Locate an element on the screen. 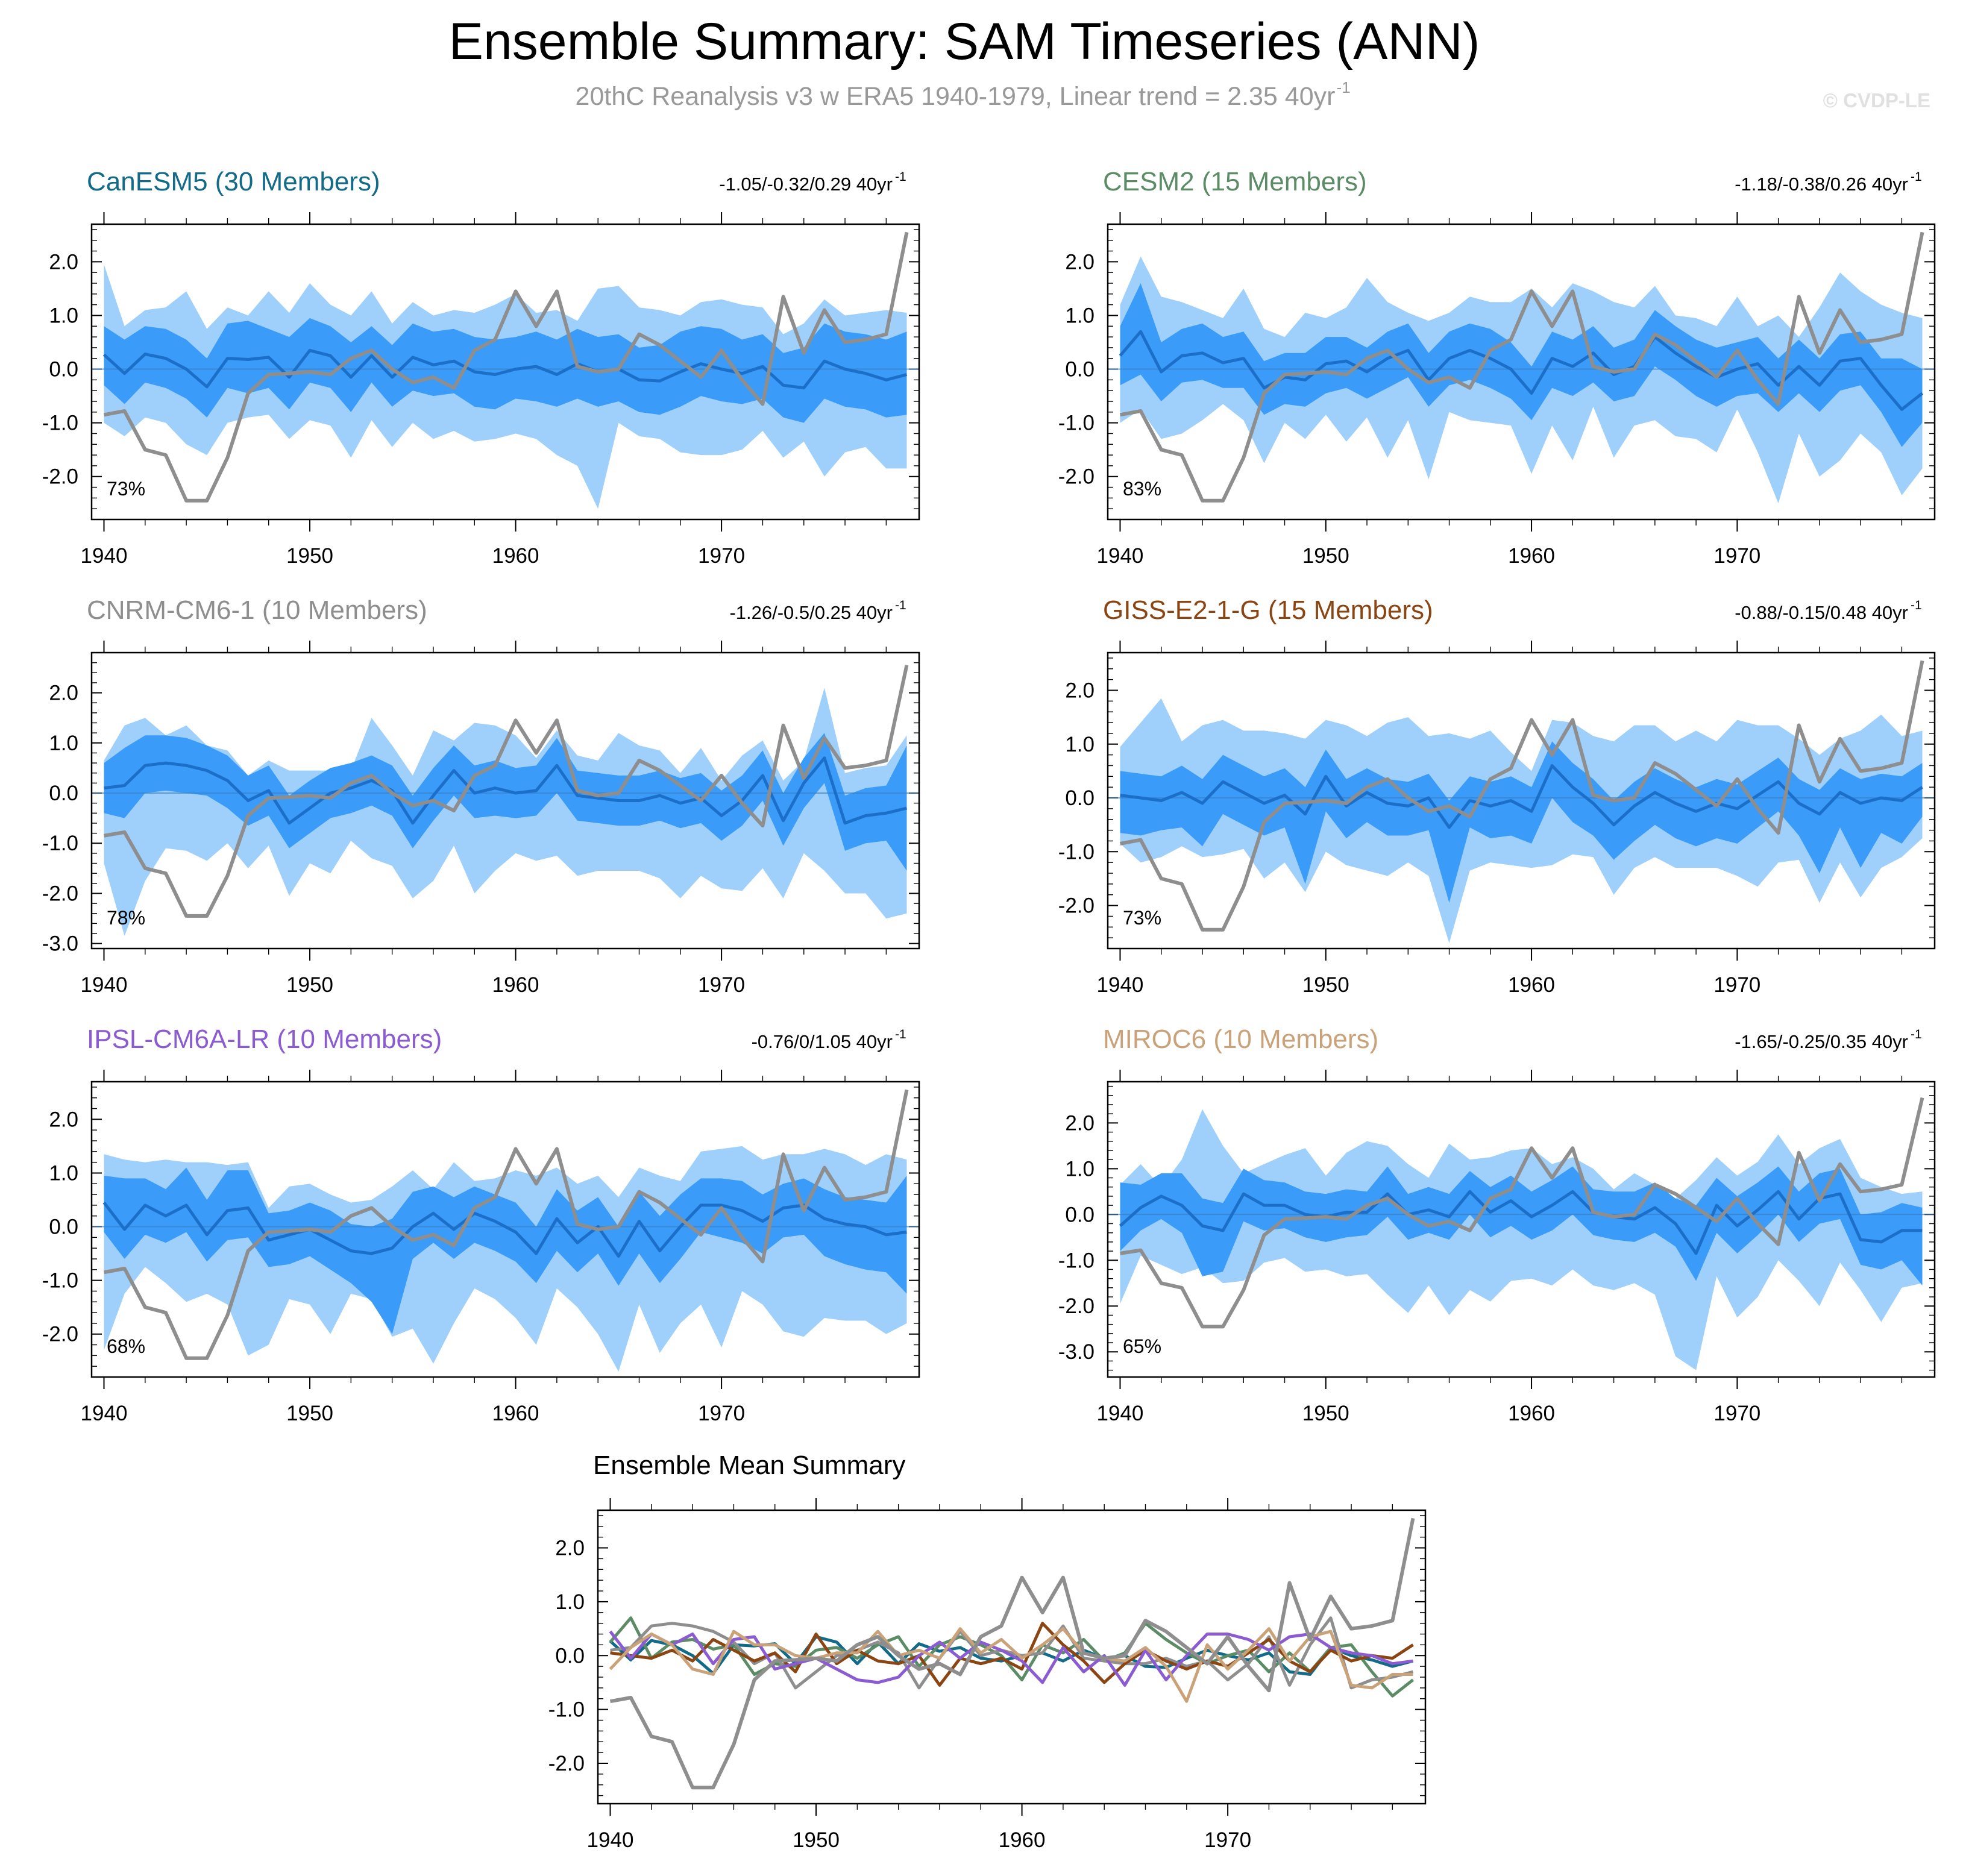  trend-text: -1.05/-0.32/0.29 40yr is located at coordinates (806, 184).